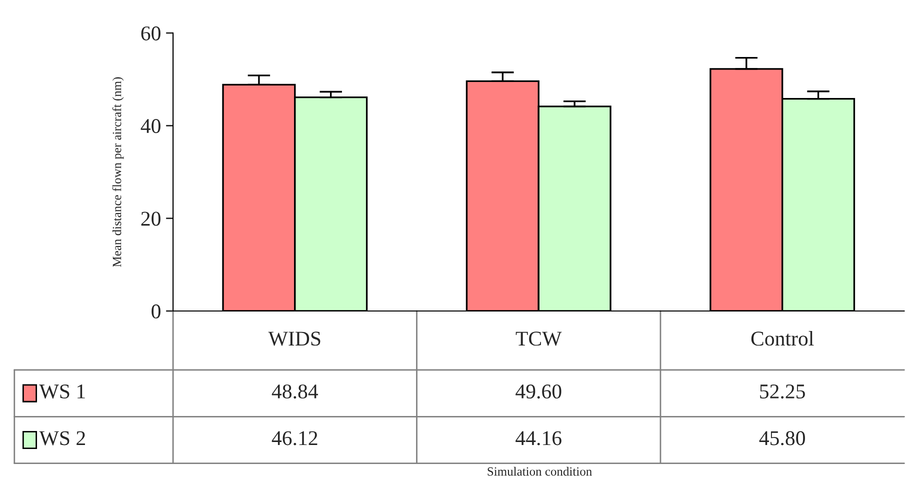 The image size is (906, 489). I want to click on y-tick-label: 60, so click(150, 33).